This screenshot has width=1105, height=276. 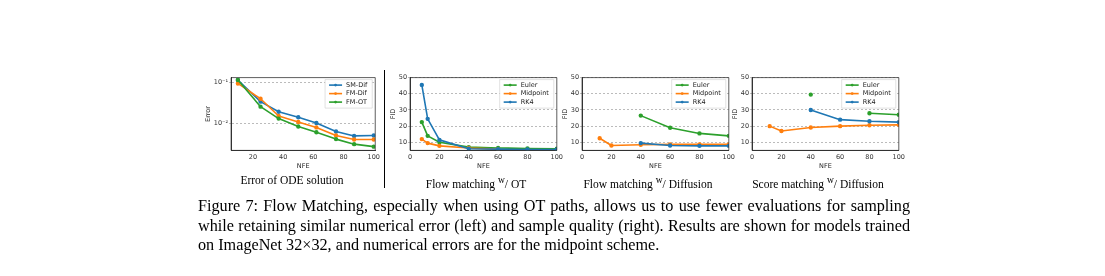 What do you see at coordinates (476, 182) in the screenshot?
I see `text: Flow matching $^{w}$/ OT` at bounding box center [476, 182].